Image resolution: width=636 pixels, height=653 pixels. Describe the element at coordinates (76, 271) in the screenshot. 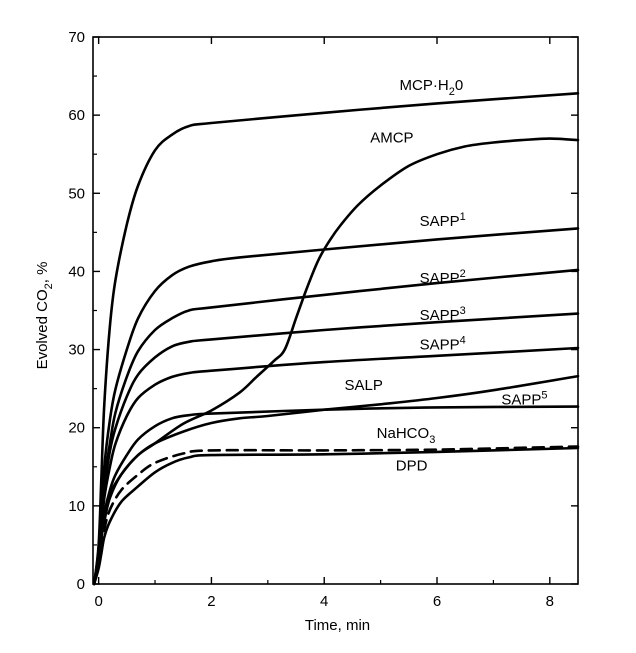

I see `y-tick-label: 40` at that location.